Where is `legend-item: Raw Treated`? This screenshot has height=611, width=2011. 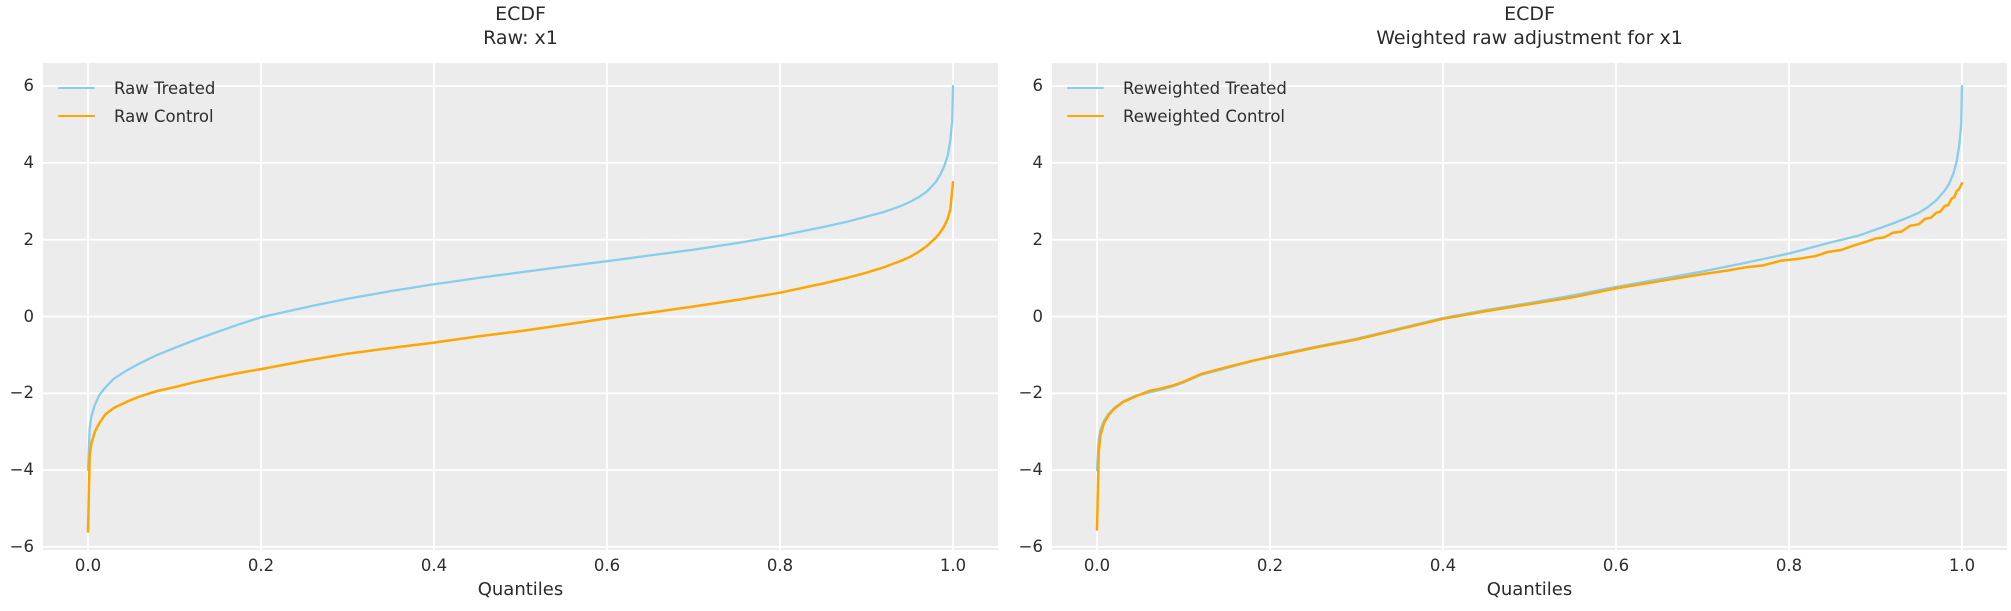
legend-item: Raw Treated is located at coordinates (136, 88).